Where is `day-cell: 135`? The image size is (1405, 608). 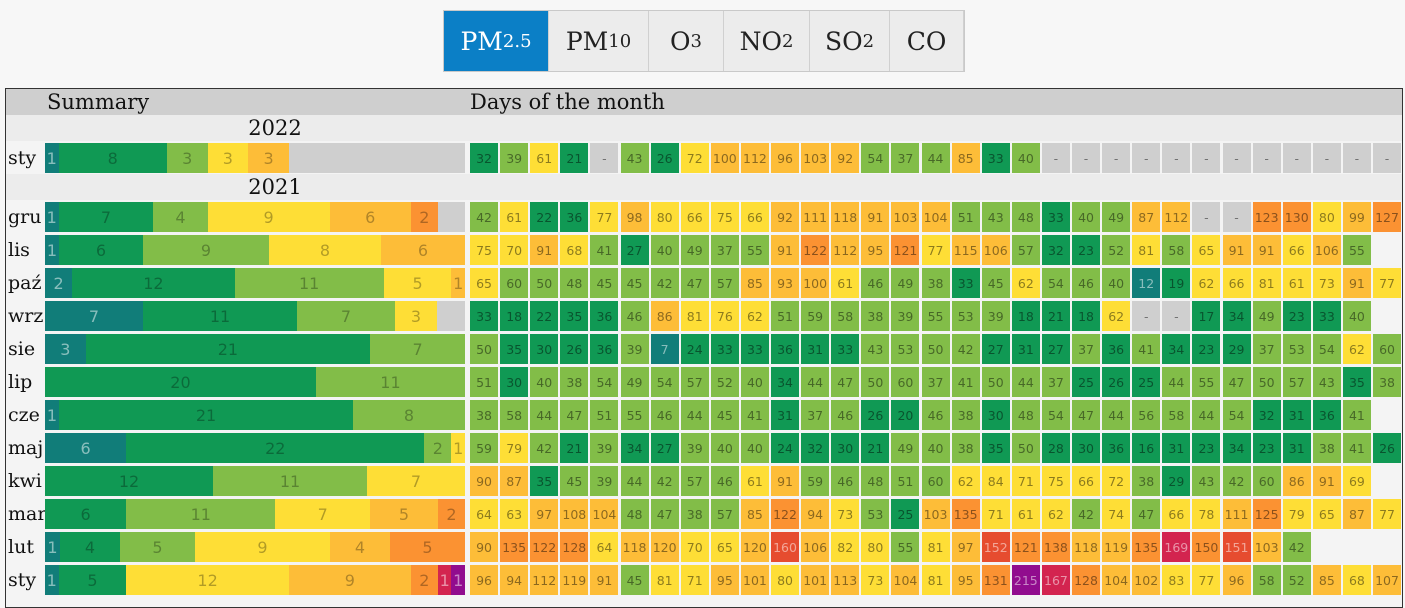
day-cell: 135 is located at coordinates (514, 547).